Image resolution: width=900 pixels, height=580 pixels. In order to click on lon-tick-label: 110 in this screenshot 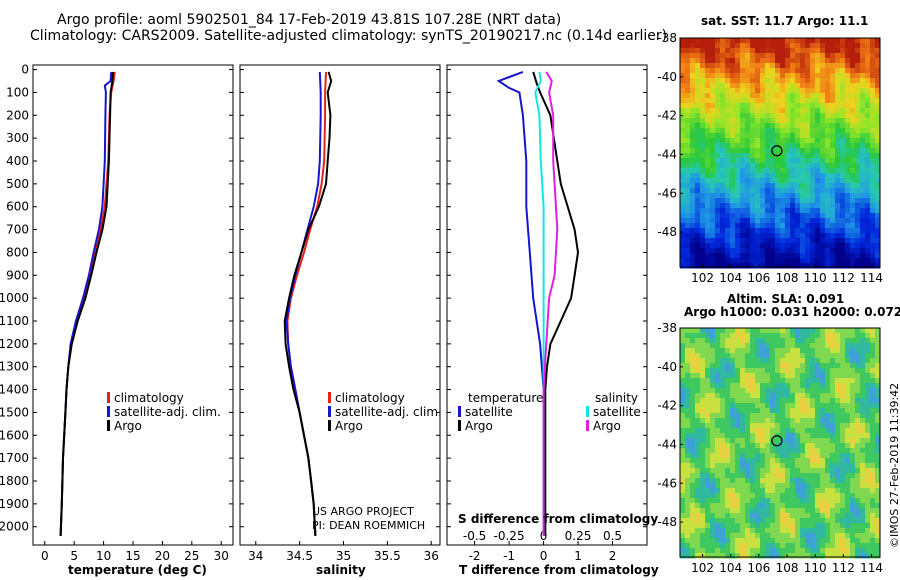, I will do `click(815, 278)`.